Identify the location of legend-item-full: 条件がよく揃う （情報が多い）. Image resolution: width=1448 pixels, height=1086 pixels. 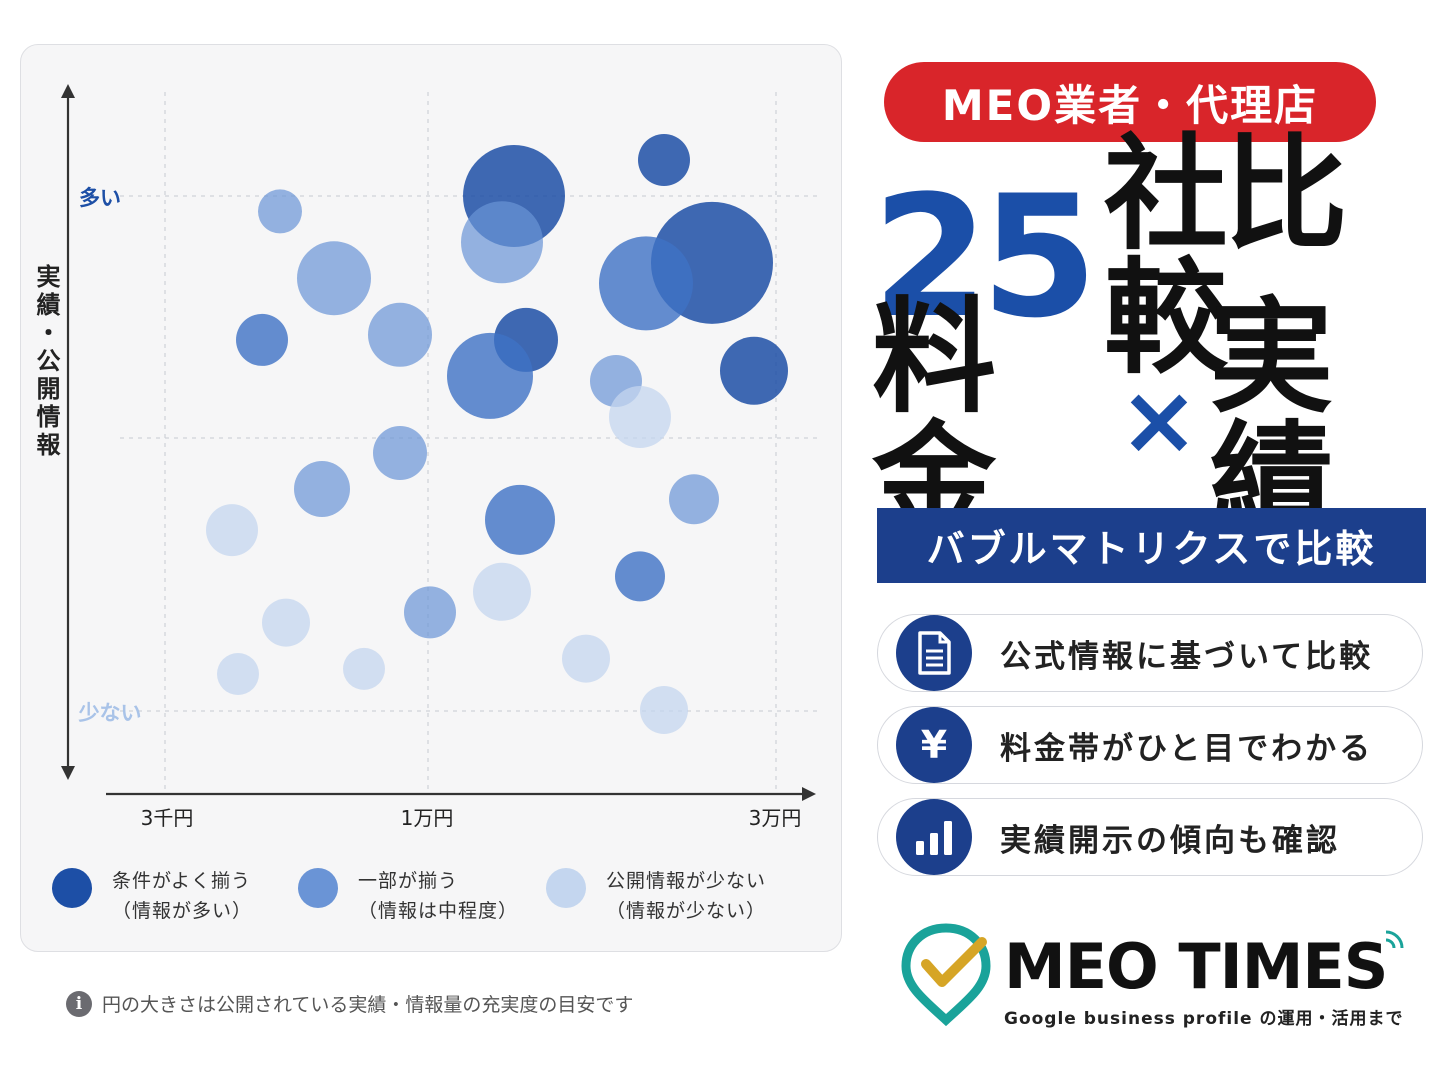
(152, 896).